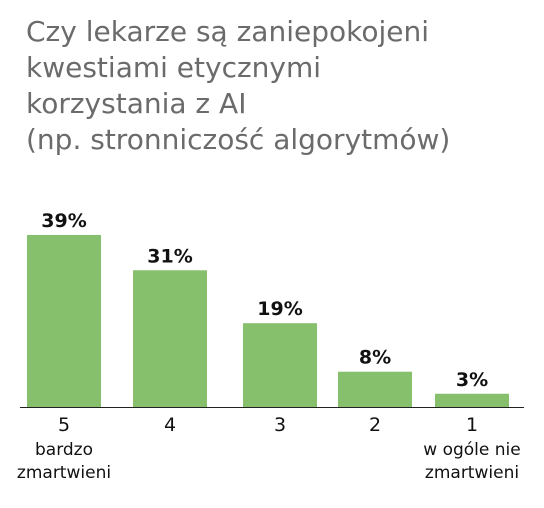 This screenshot has width=544, height=508. I want to click on category-label: 3, so click(280, 425).